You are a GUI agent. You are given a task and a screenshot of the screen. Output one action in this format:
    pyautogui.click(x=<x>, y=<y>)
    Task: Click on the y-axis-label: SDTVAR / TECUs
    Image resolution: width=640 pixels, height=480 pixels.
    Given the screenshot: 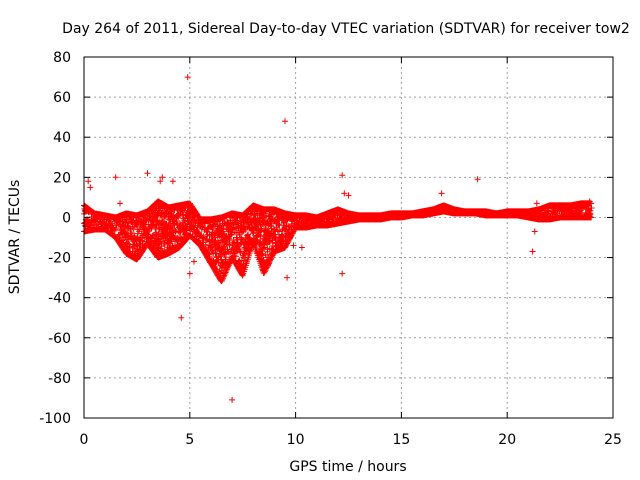 What is the action you would take?
    pyautogui.click(x=15, y=237)
    